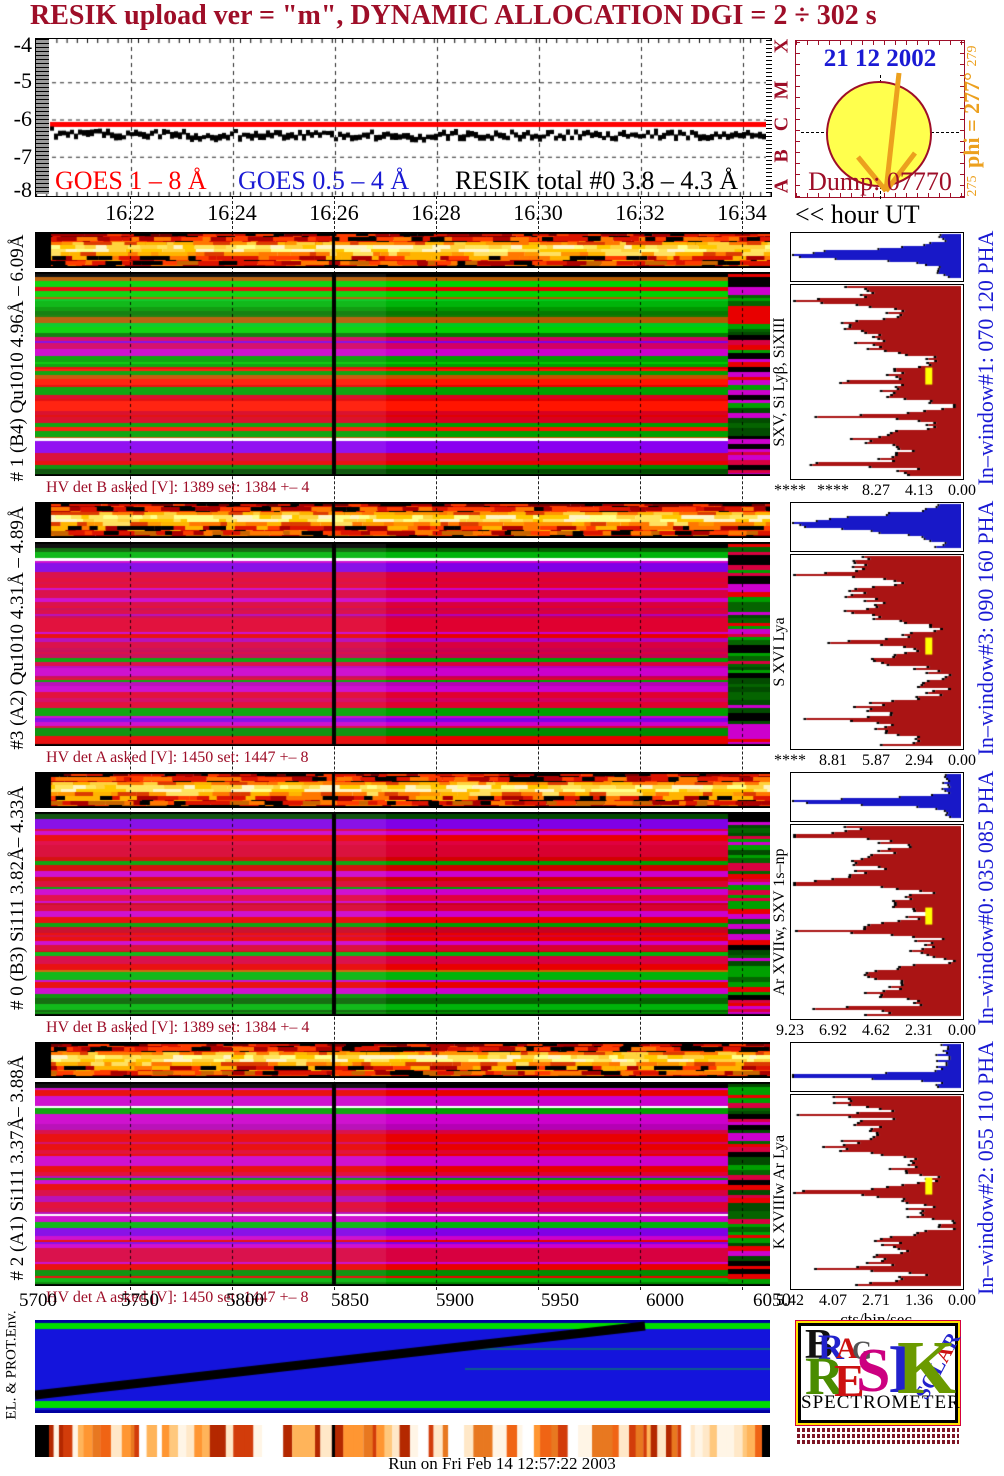 The image size is (1004, 1476). I want to click on goes-legend-resik-total: RESIK total #0 3.8 – 4.3 Å, so click(597, 180).